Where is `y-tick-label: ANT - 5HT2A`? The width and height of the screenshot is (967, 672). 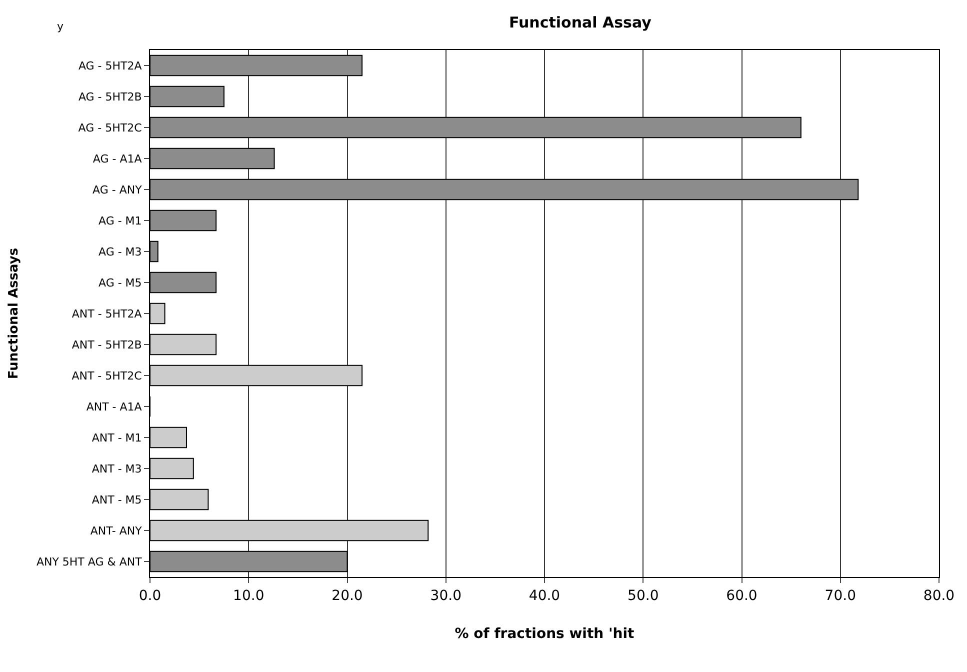 y-tick-label: ANT - 5HT2A is located at coordinates (107, 313).